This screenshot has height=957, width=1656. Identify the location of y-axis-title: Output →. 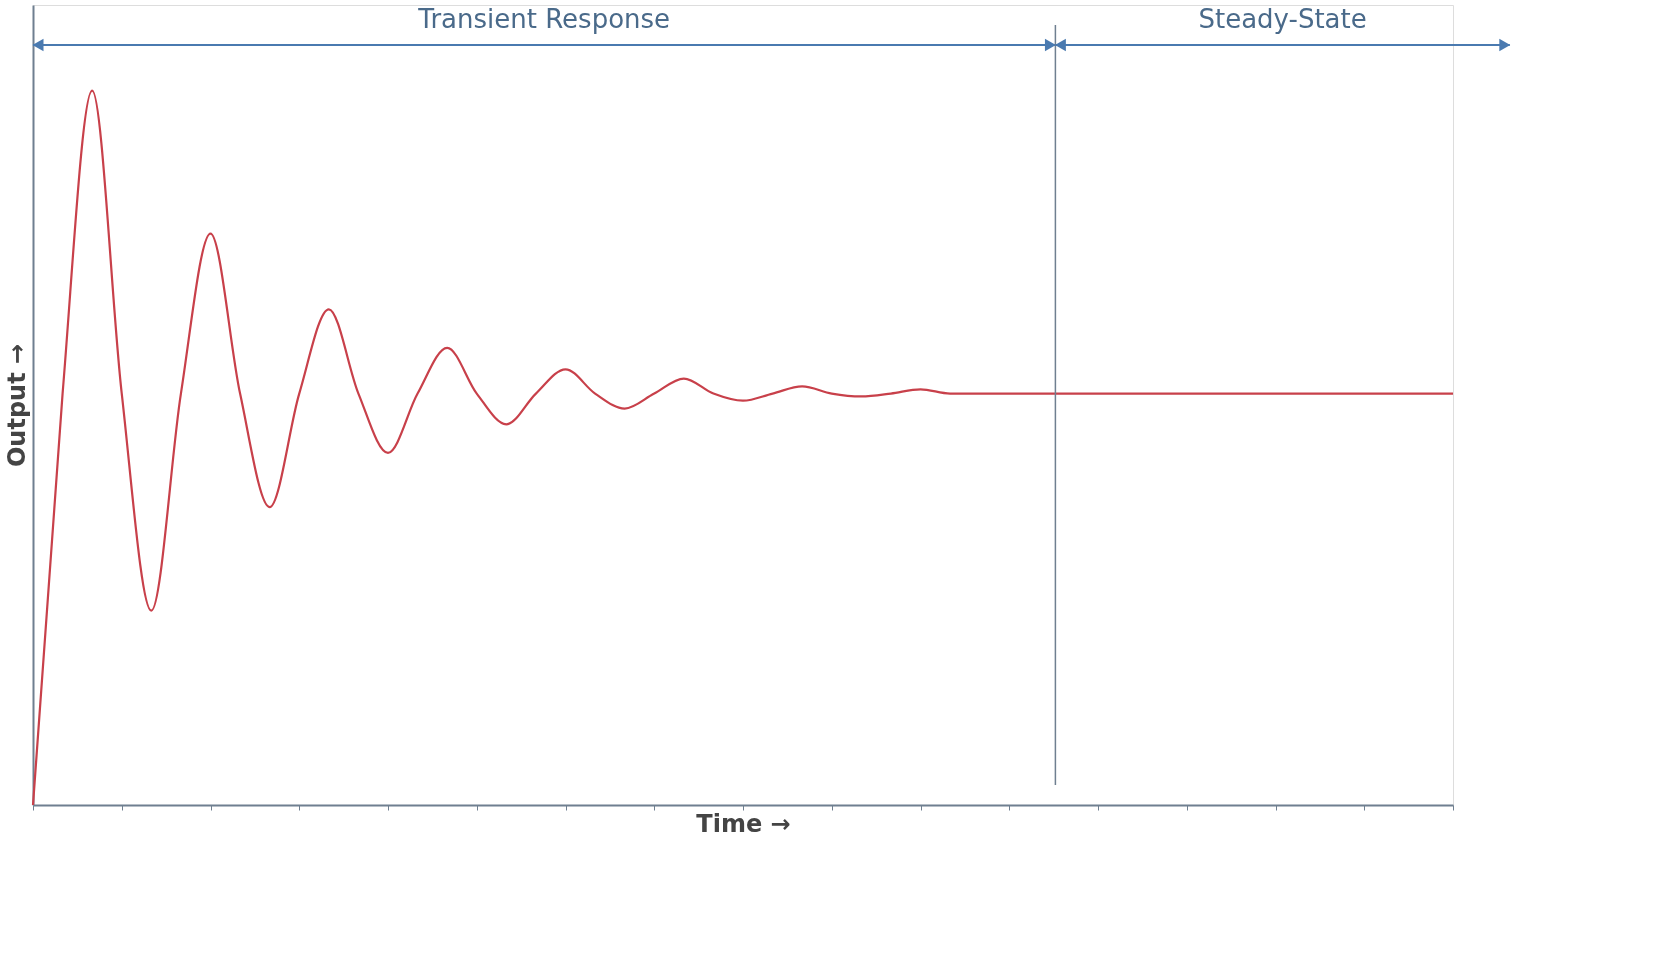
(16, 405).